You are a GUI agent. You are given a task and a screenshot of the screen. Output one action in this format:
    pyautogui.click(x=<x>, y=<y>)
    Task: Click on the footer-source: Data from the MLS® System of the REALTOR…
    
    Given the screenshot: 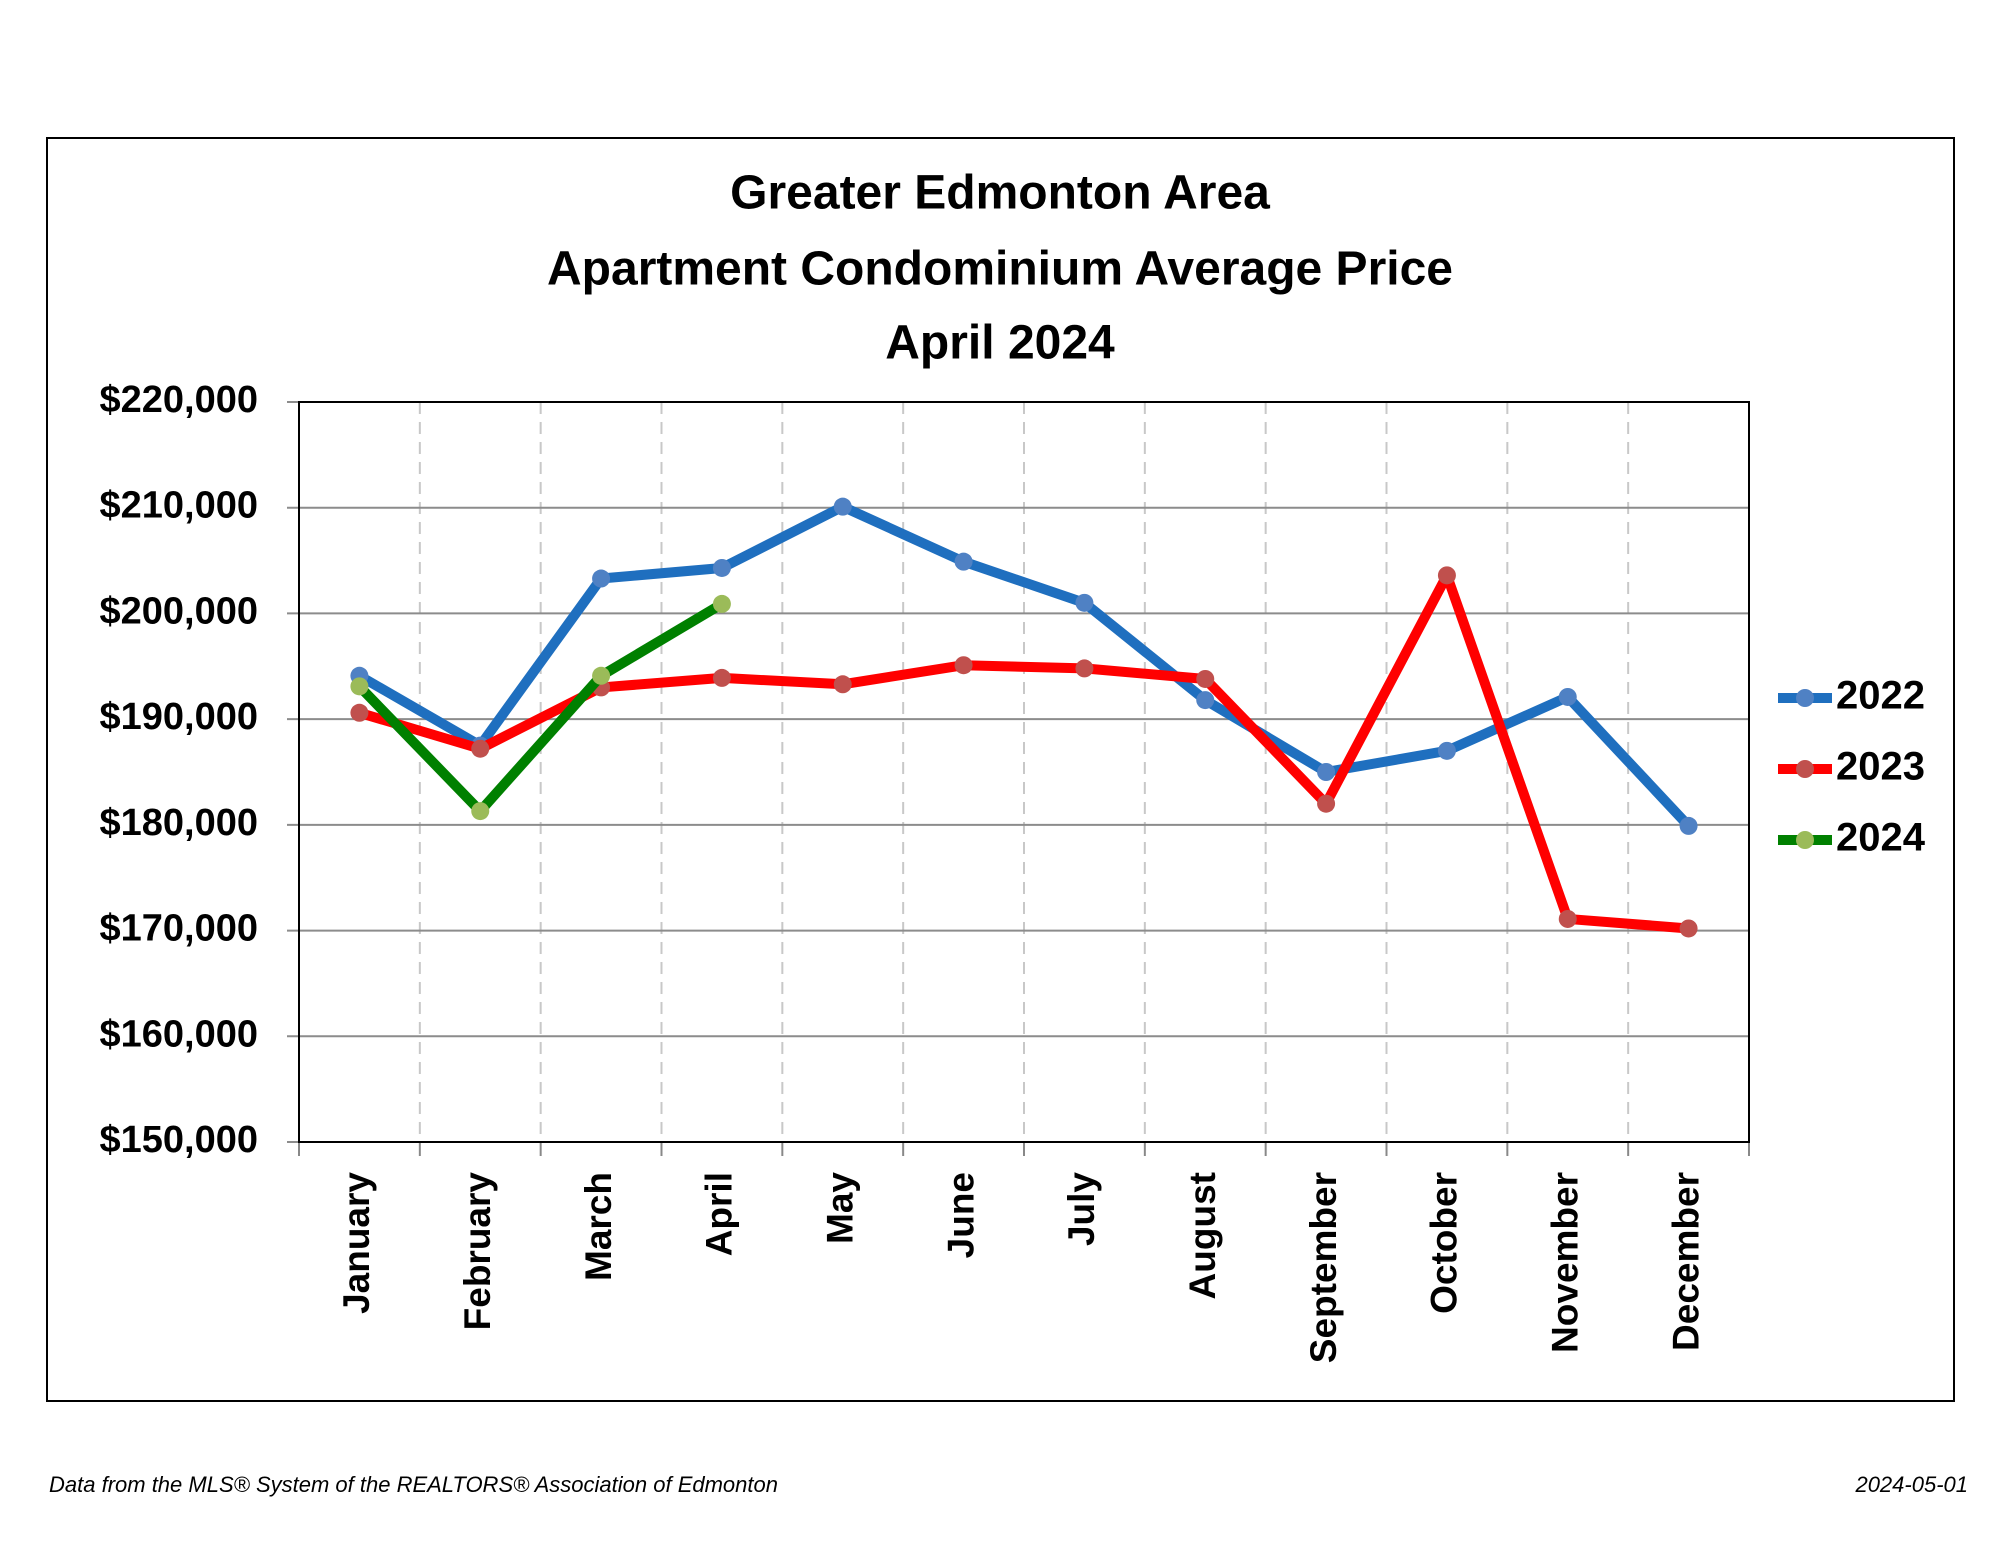 What is the action you would take?
    pyautogui.click(x=413, y=1484)
    